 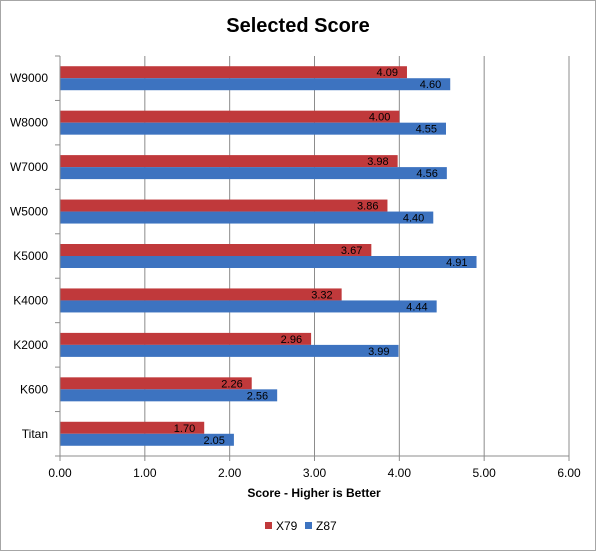 What do you see at coordinates (387, 73) in the screenshot?
I see `data-label: 4.09` at bounding box center [387, 73].